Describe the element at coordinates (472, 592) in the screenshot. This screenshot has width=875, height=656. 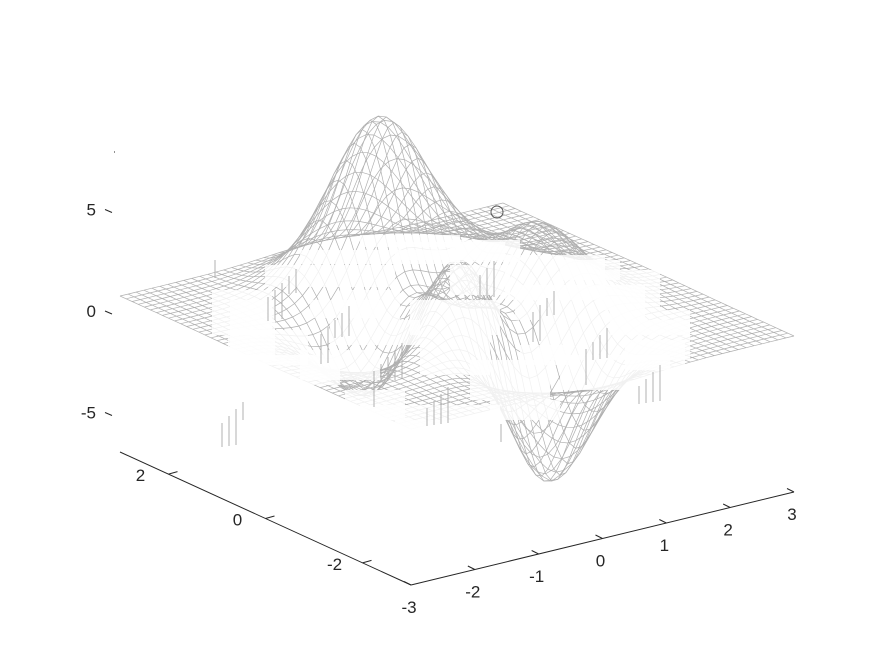
I see `x-tick-label: -2` at that location.